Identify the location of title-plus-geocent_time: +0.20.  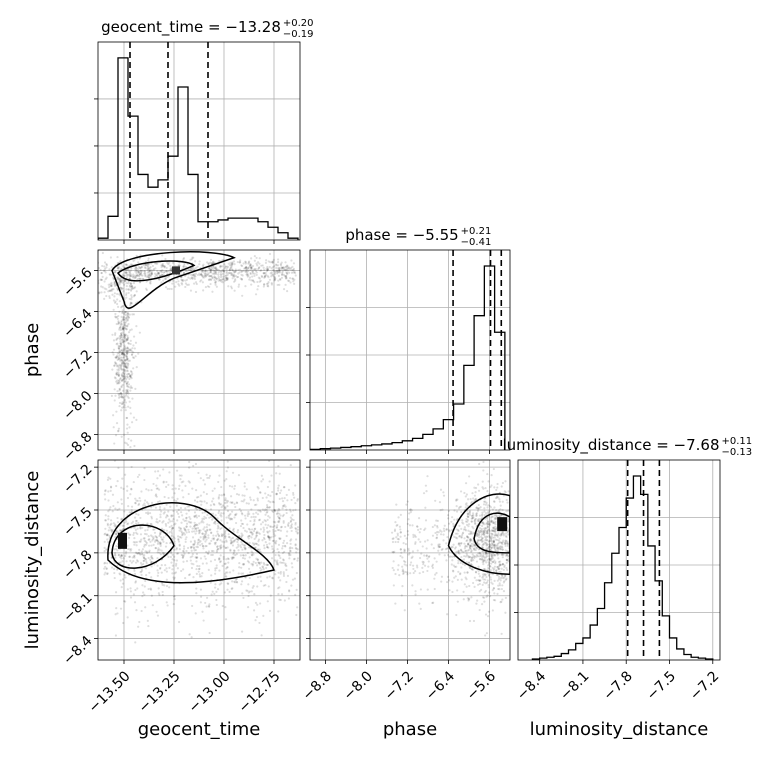
(298, 23).